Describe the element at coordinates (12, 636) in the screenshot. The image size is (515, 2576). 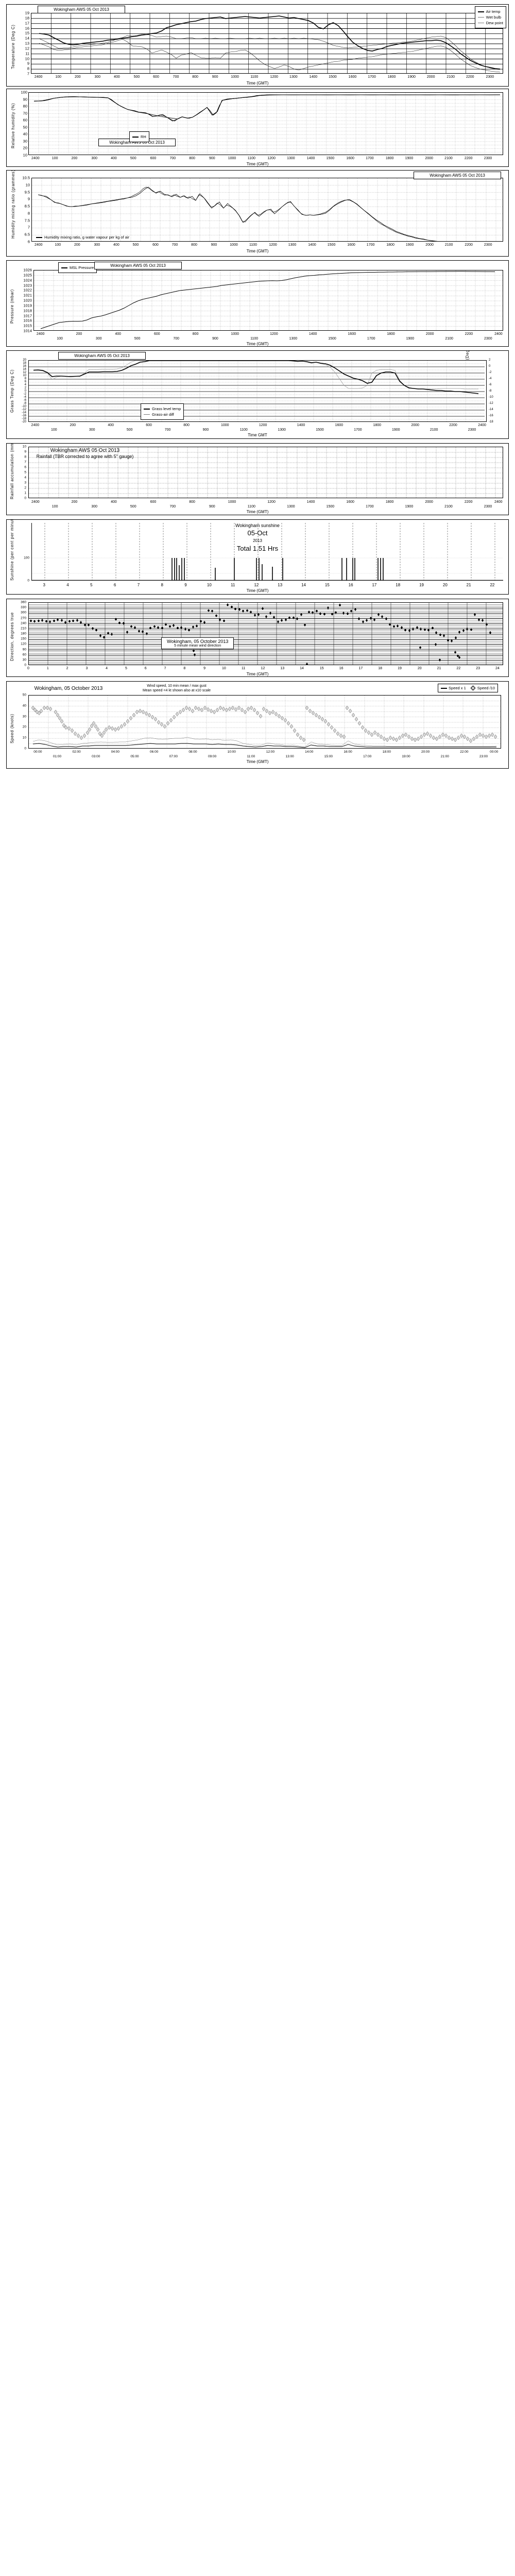
I see `wind-direction-ylabel: Direction, degrees true` at that location.